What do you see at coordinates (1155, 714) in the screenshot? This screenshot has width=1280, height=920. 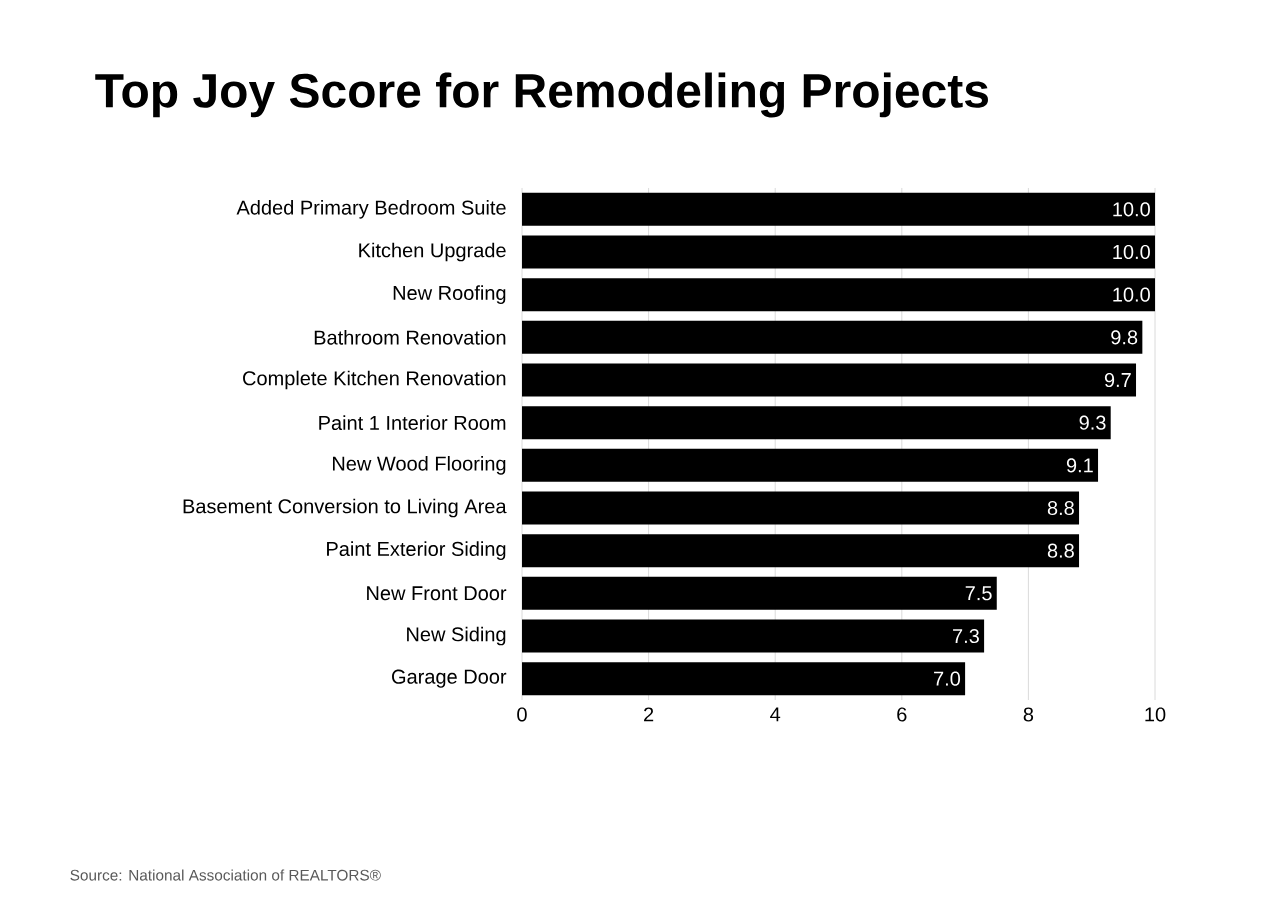 I see `x-tick-label: 10` at bounding box center [1155, 714].